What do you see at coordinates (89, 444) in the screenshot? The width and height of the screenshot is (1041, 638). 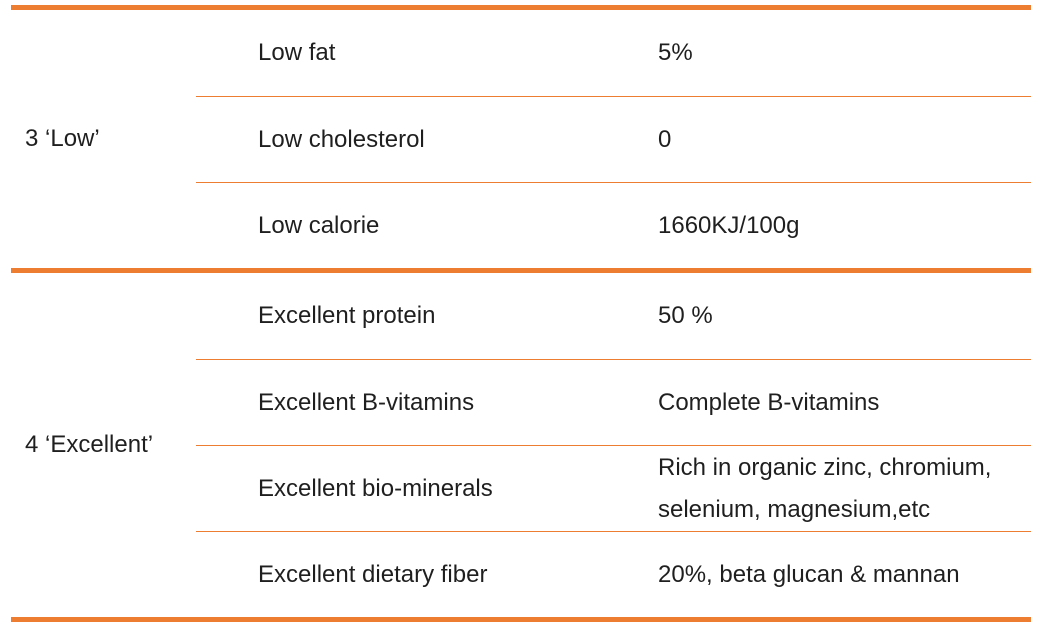 I see `group-excellent-label: 4 ‘Excellent’` at bounding box center [89, 444].